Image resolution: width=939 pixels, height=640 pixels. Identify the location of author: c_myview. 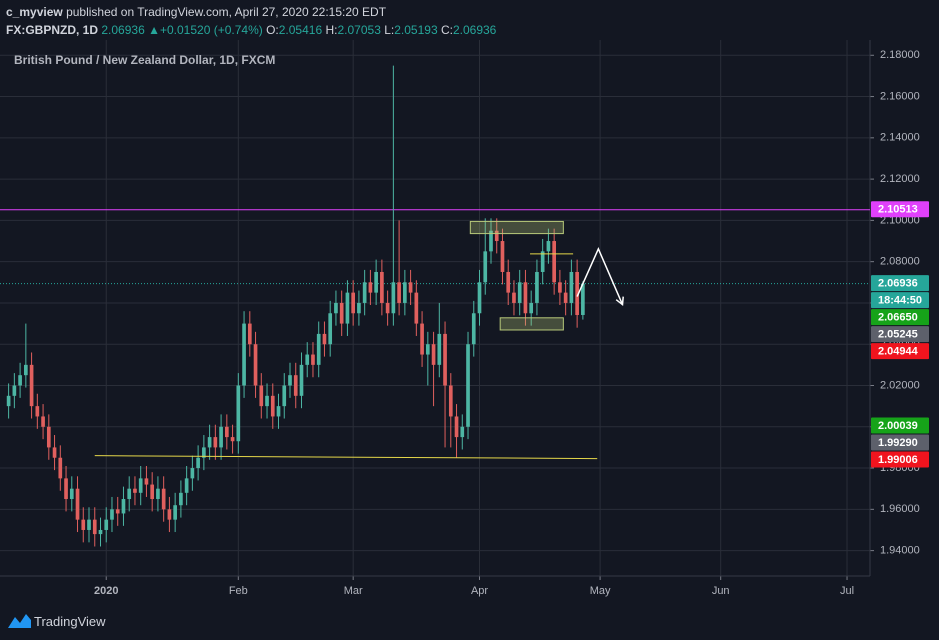
(34, 12).